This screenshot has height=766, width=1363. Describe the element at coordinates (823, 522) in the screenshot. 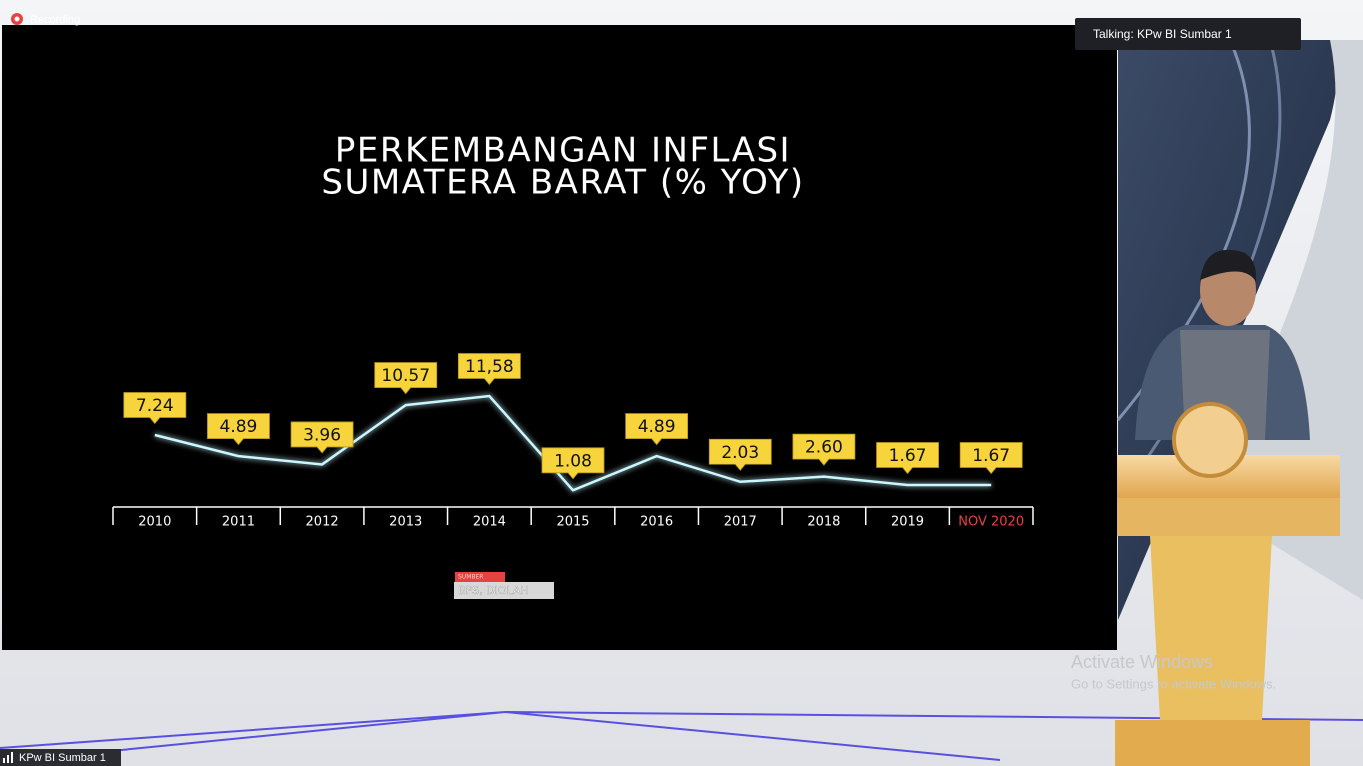

I see `x-tick-label: 2018` at that location.